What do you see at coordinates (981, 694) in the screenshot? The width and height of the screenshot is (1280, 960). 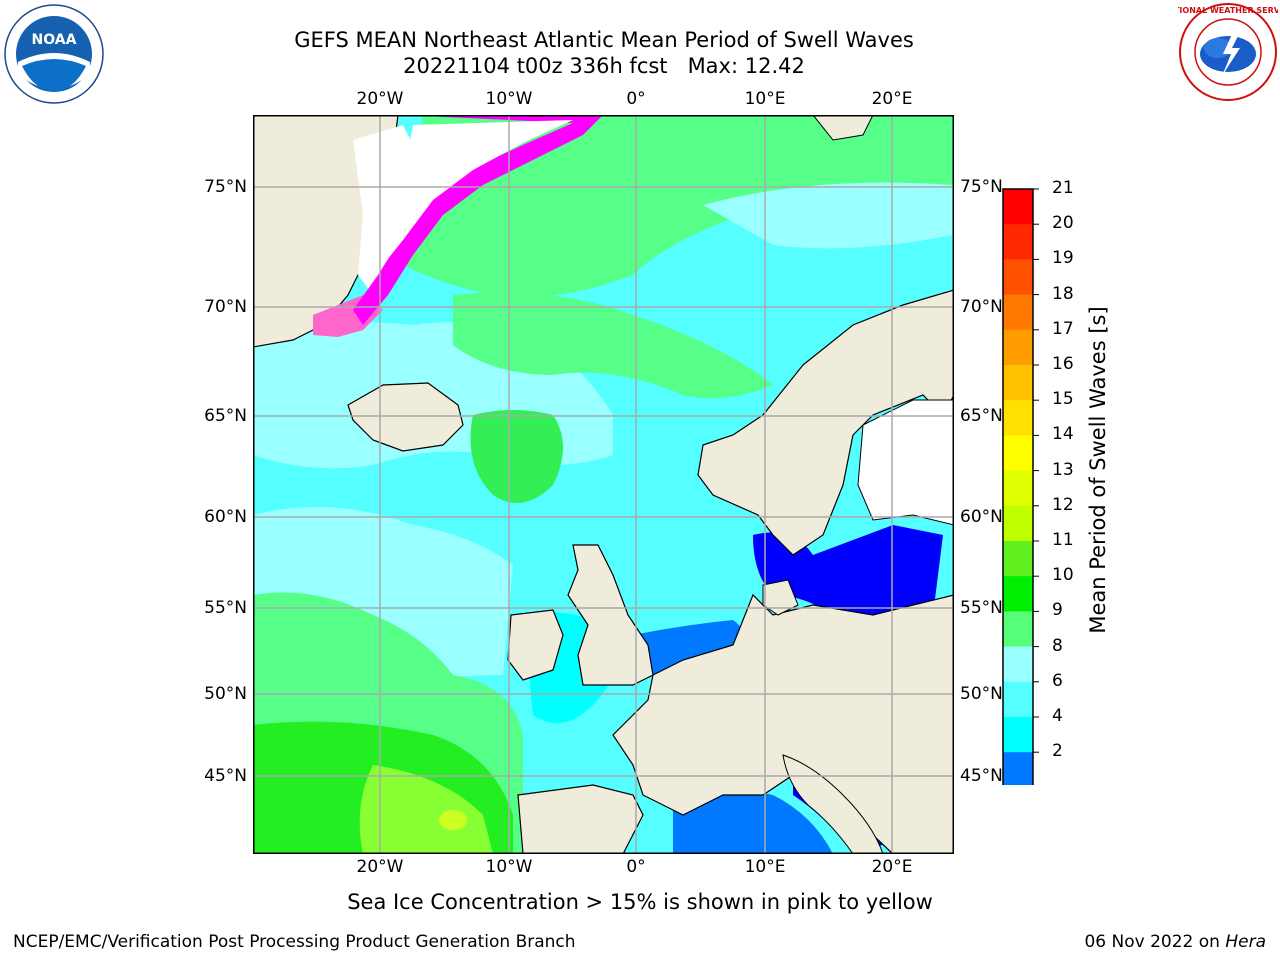 I see `lat-tick-right-50n: 50°N` at bounding box center [981, 694].